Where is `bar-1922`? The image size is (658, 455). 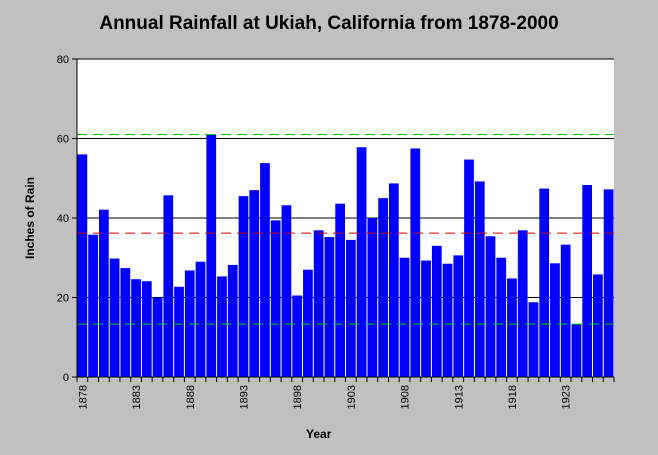
bar-1922 is located at coordinates (555, 320).